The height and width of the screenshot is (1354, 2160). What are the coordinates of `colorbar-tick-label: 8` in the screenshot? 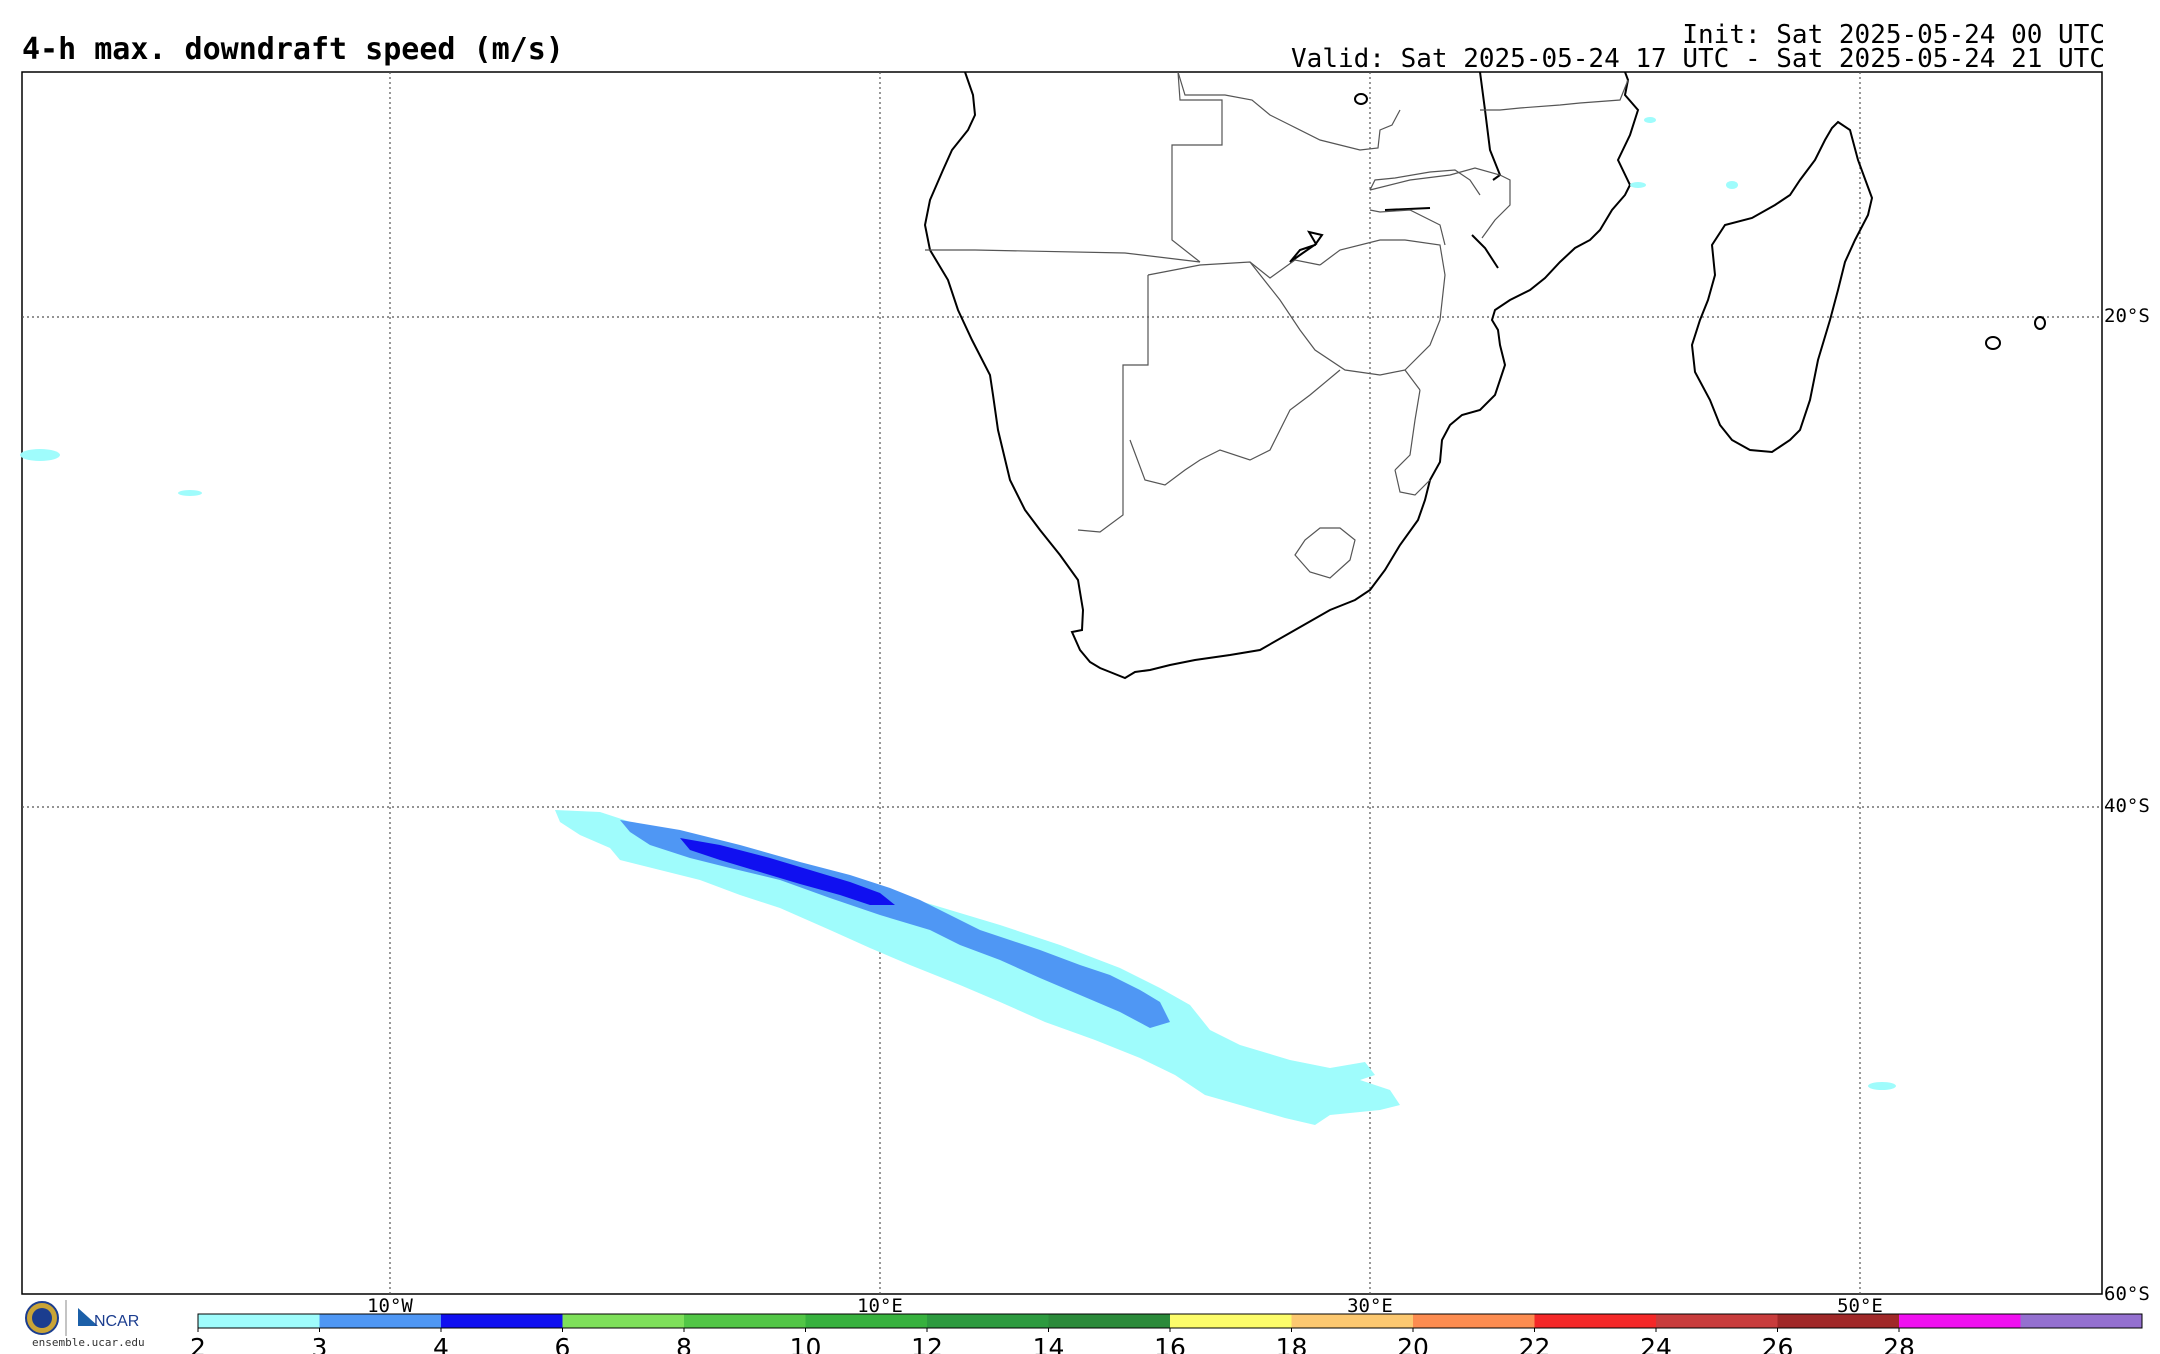 It's located at (684, 1343).